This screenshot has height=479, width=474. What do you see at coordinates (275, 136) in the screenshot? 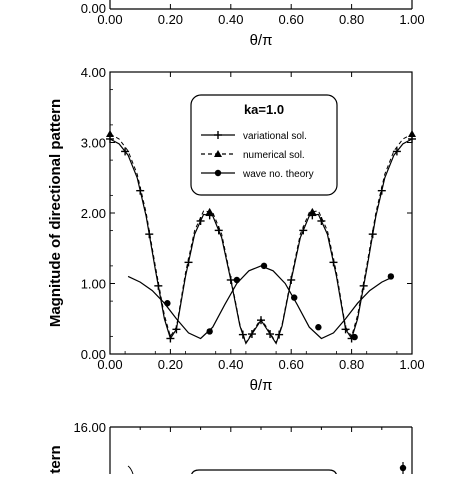
I see `legend-label-plus: variational sol.` at bounding box center [275, 136].